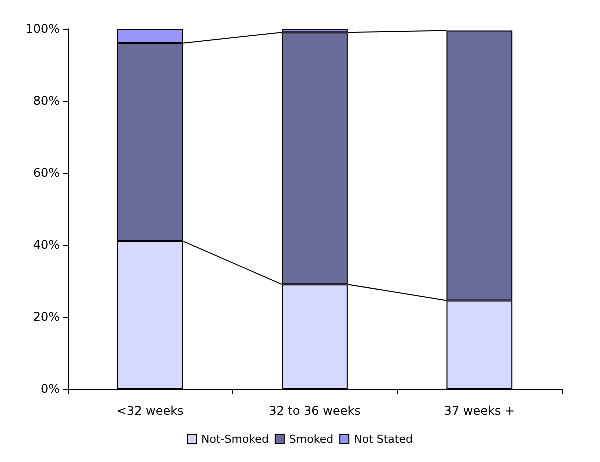 This screenshot has width=600, height=462. What do you see at coordinates (383, 439) in the screenshot?
I see `legend-label: Not Stated` at bounding box center [383, 439].